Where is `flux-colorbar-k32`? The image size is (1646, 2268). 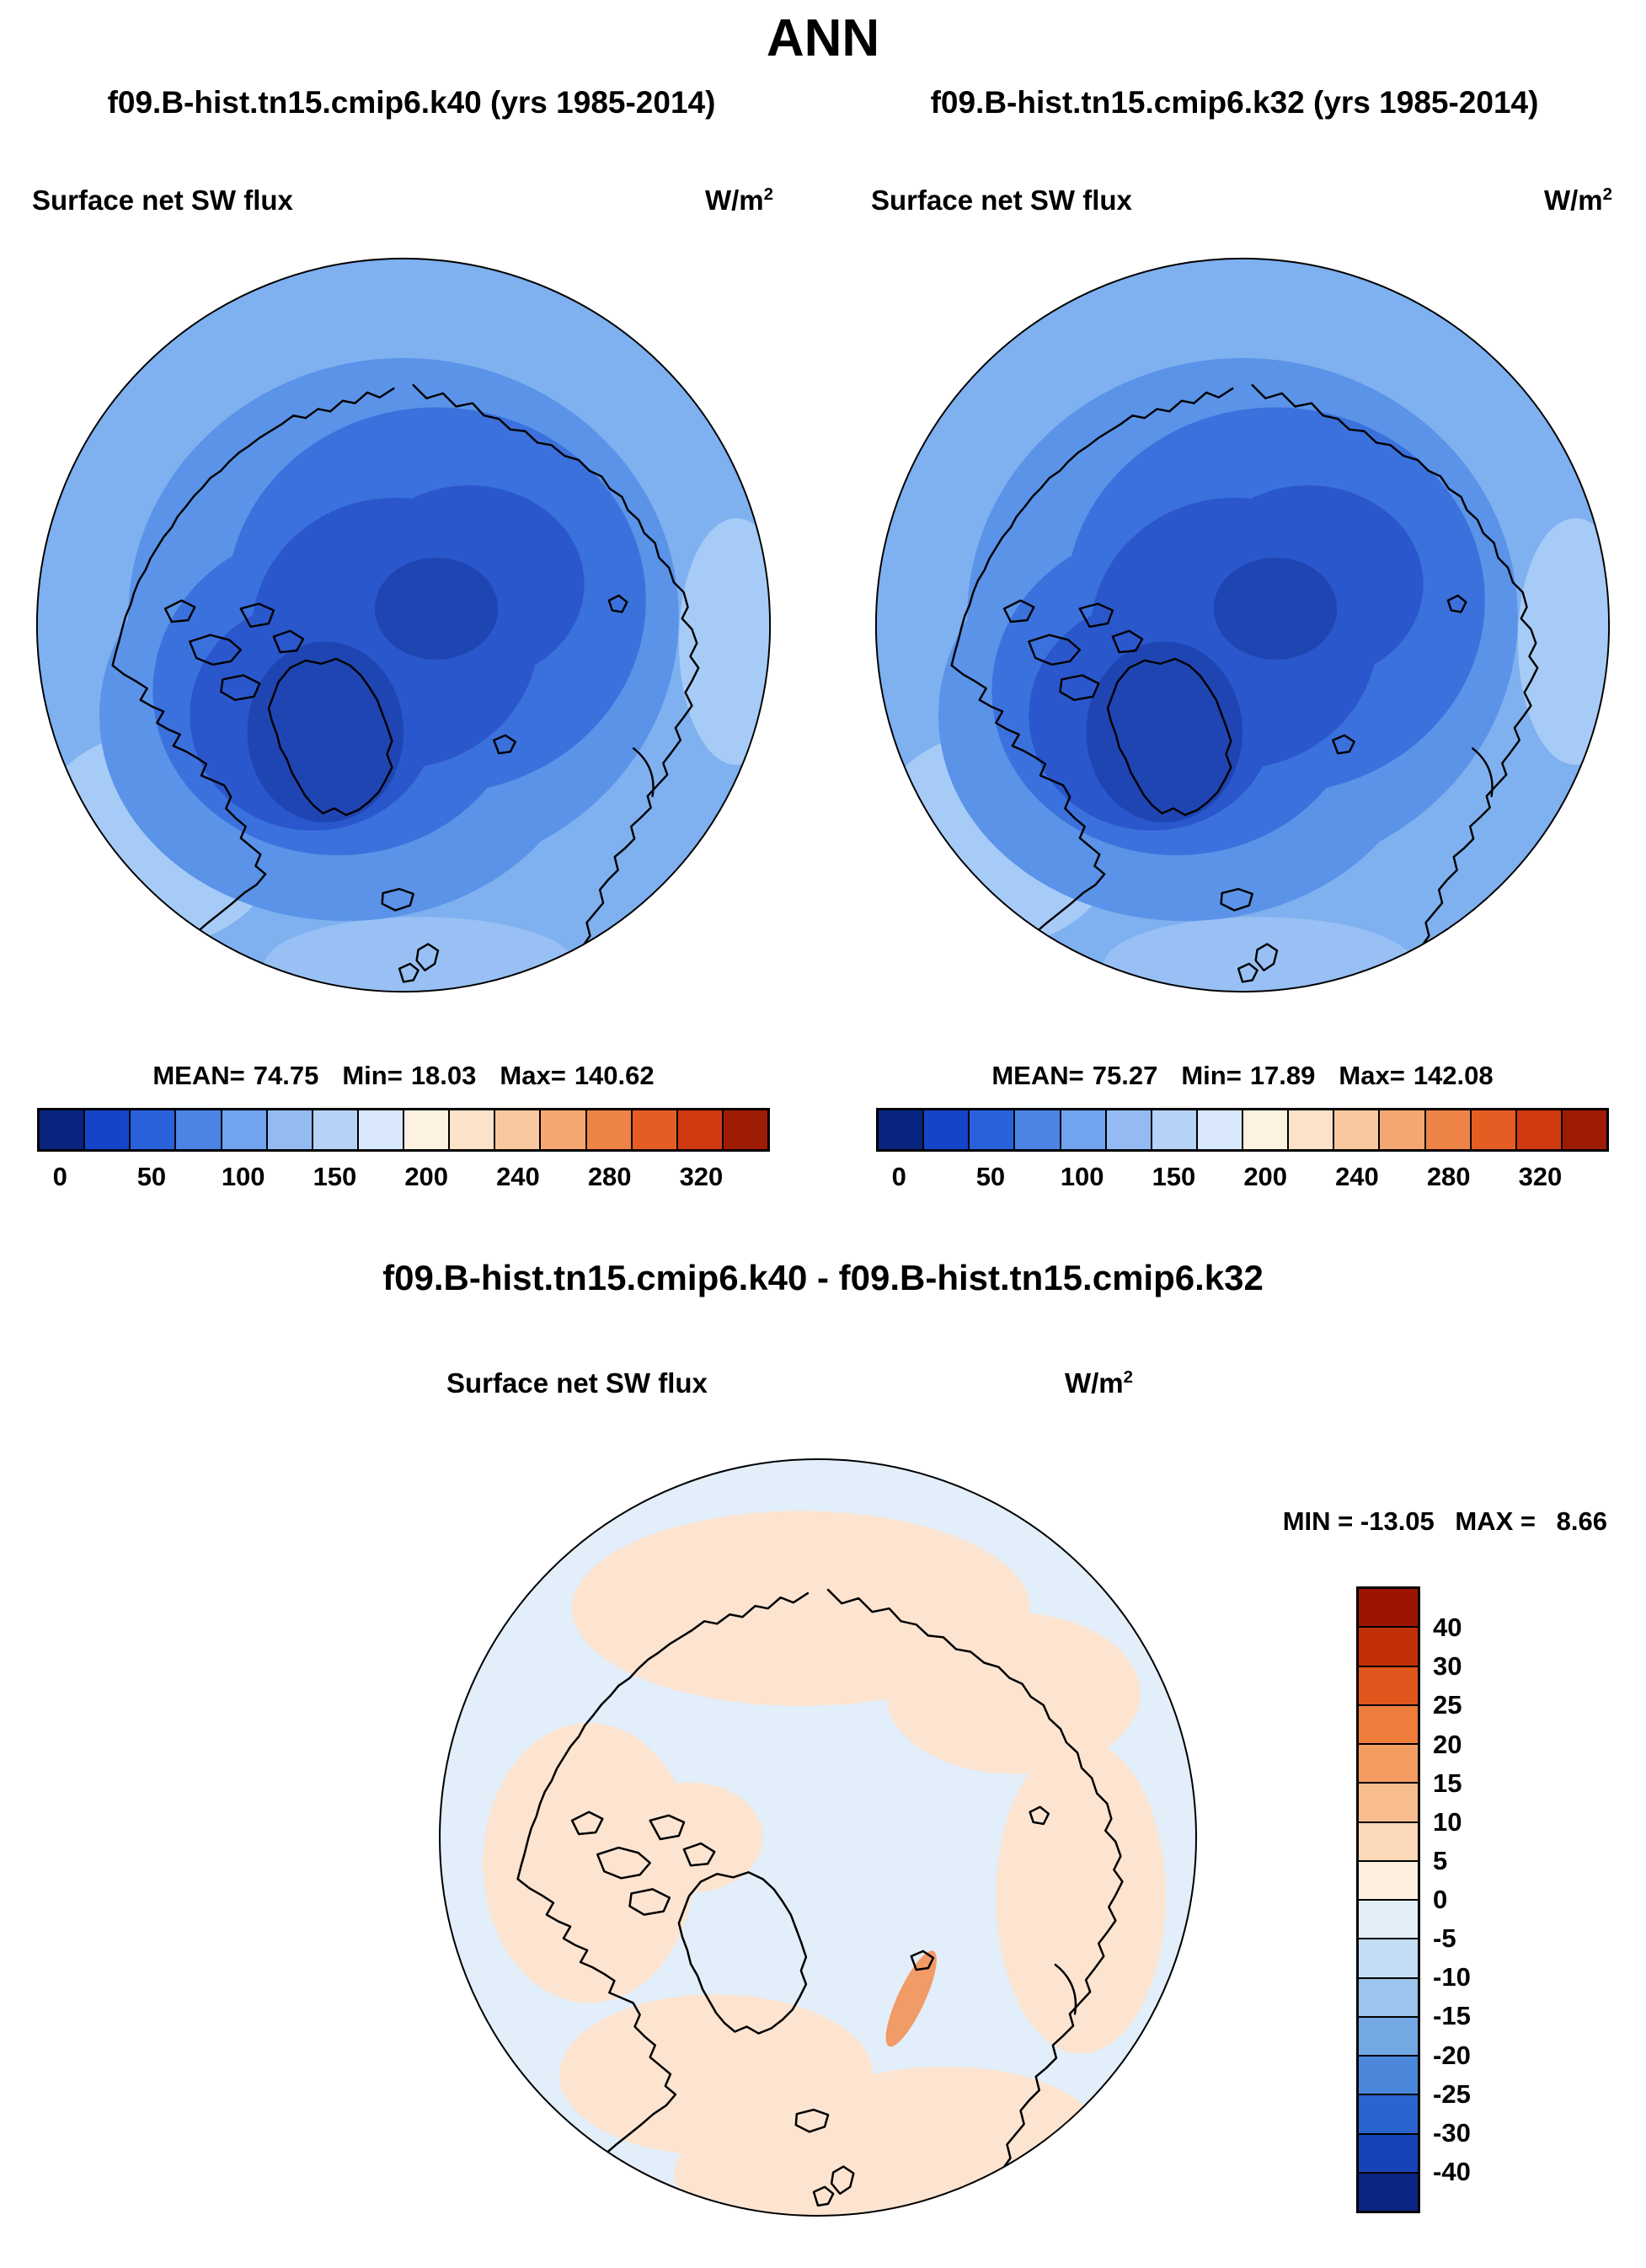
flux-colorbar-k32 is located at coordinates (1242, 1130).